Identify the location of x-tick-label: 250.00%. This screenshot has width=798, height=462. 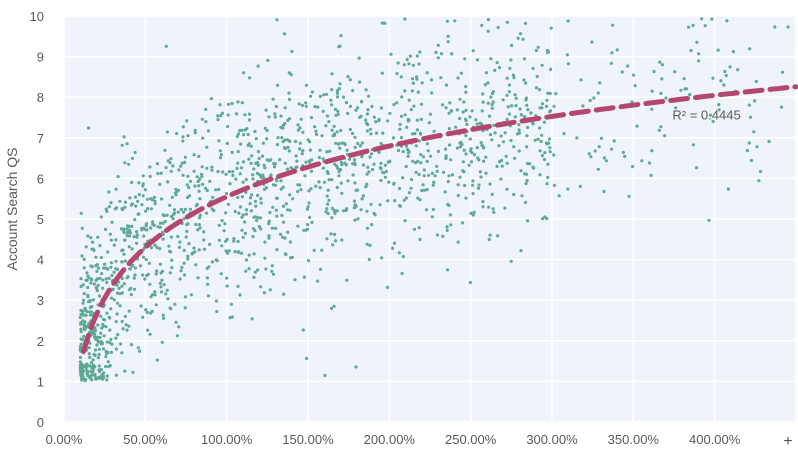
(471, 439).